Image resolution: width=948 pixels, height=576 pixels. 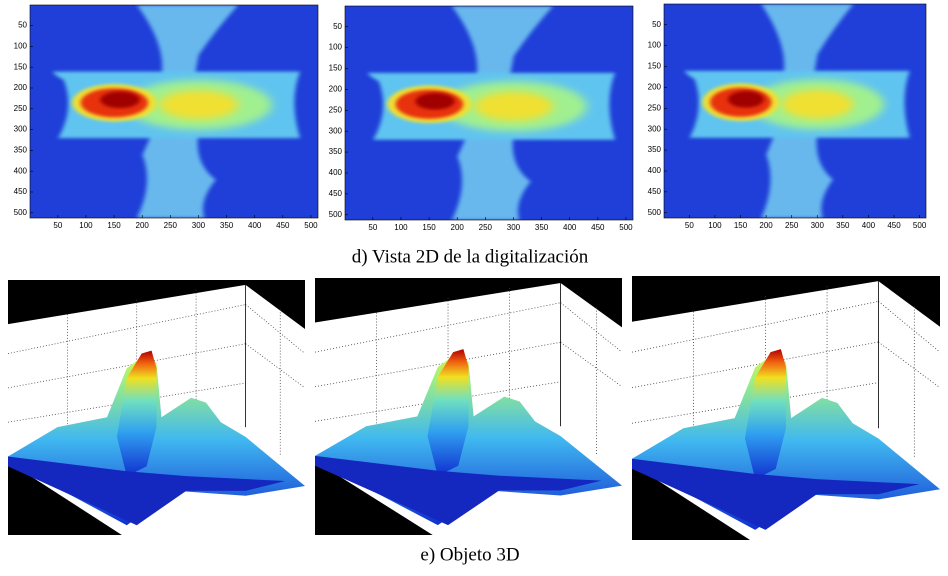 What do you see at coordinates (470, 256) in the screenshot?
I see `caption: d) Vista 2D de la digitalización` at bounding box center [470, 256].